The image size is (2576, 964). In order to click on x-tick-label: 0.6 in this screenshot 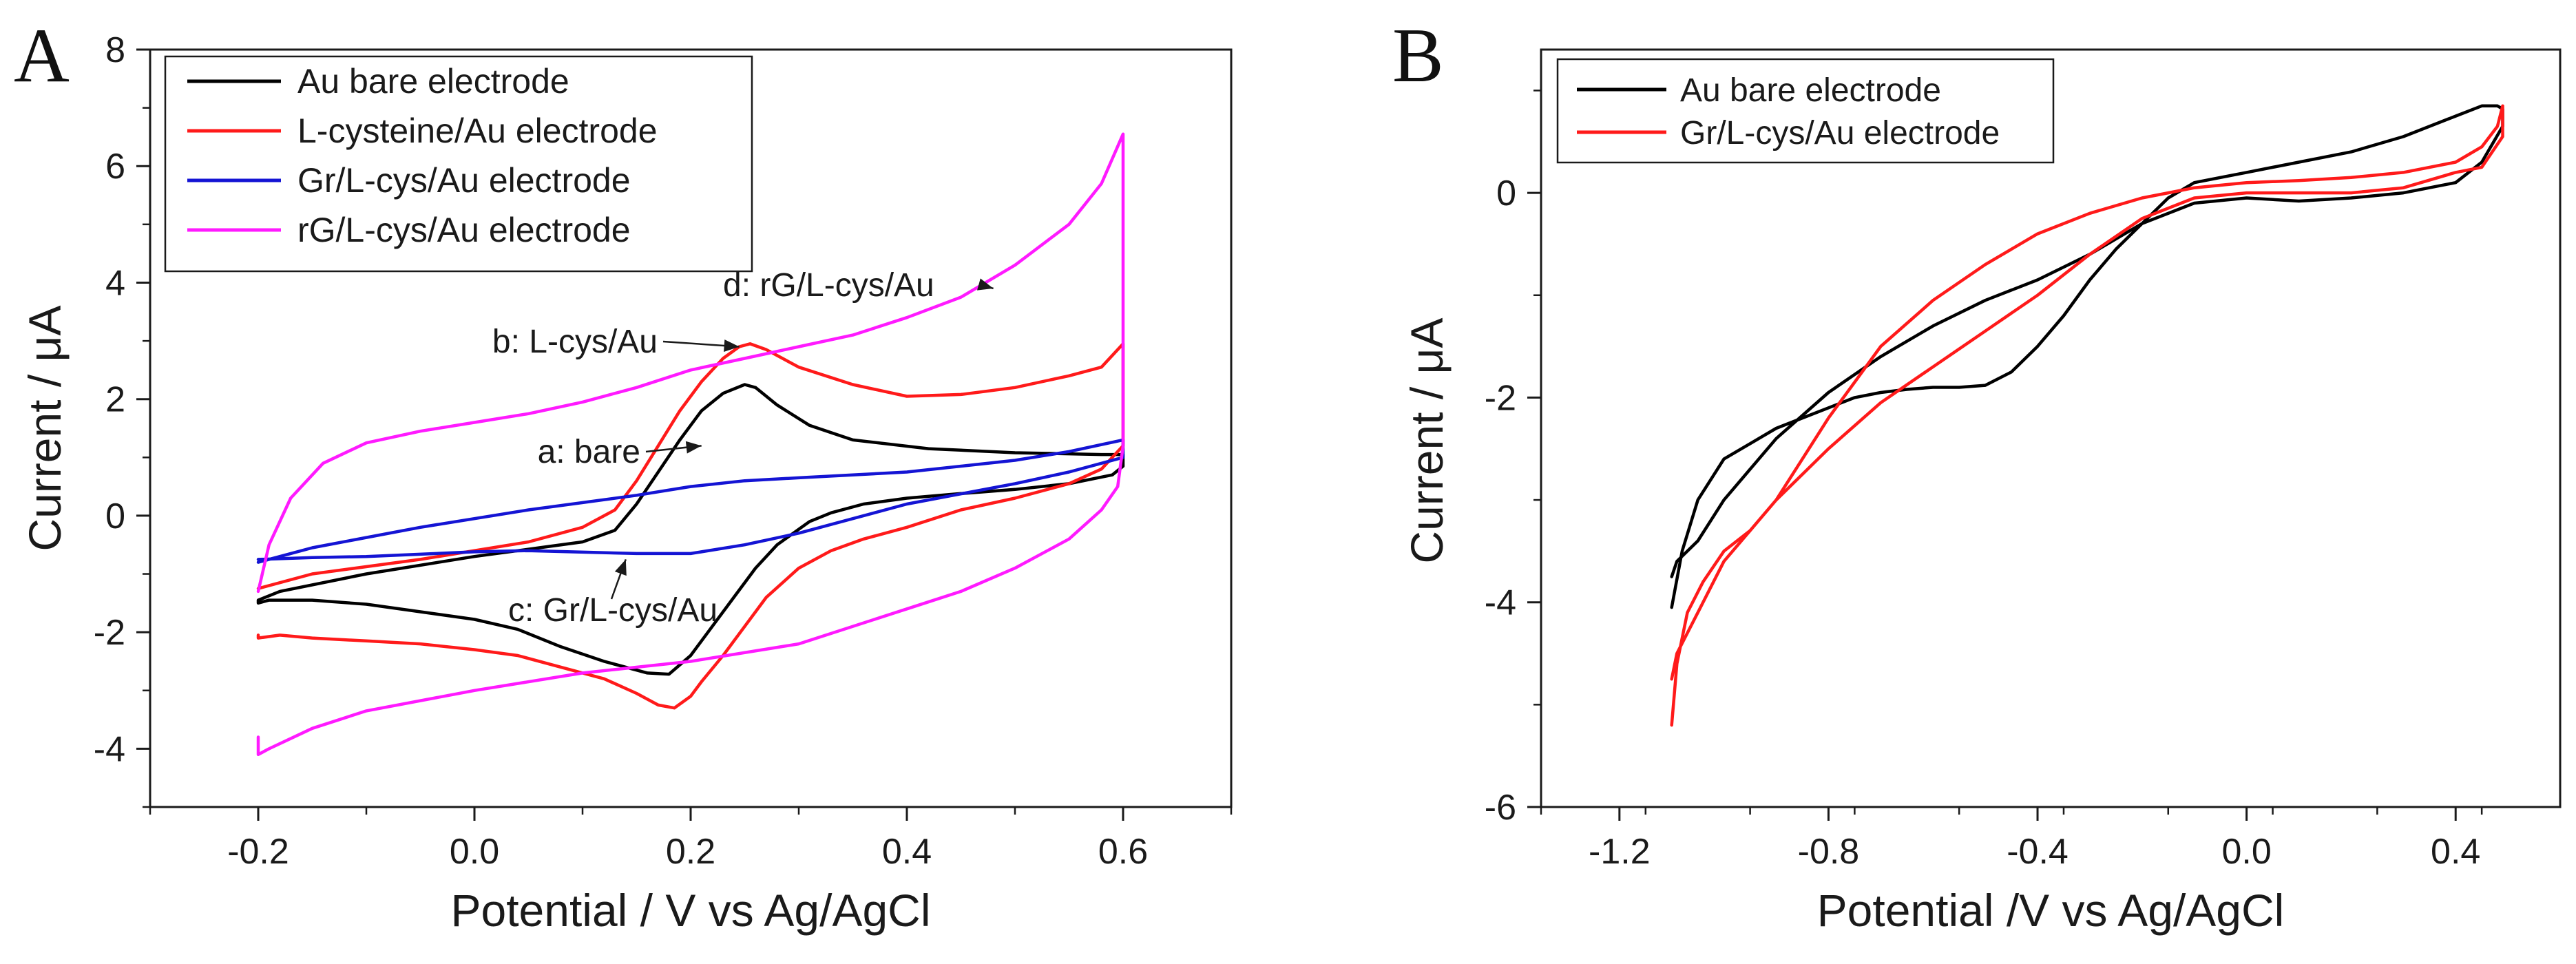, I will do `click(1123, 852)`.